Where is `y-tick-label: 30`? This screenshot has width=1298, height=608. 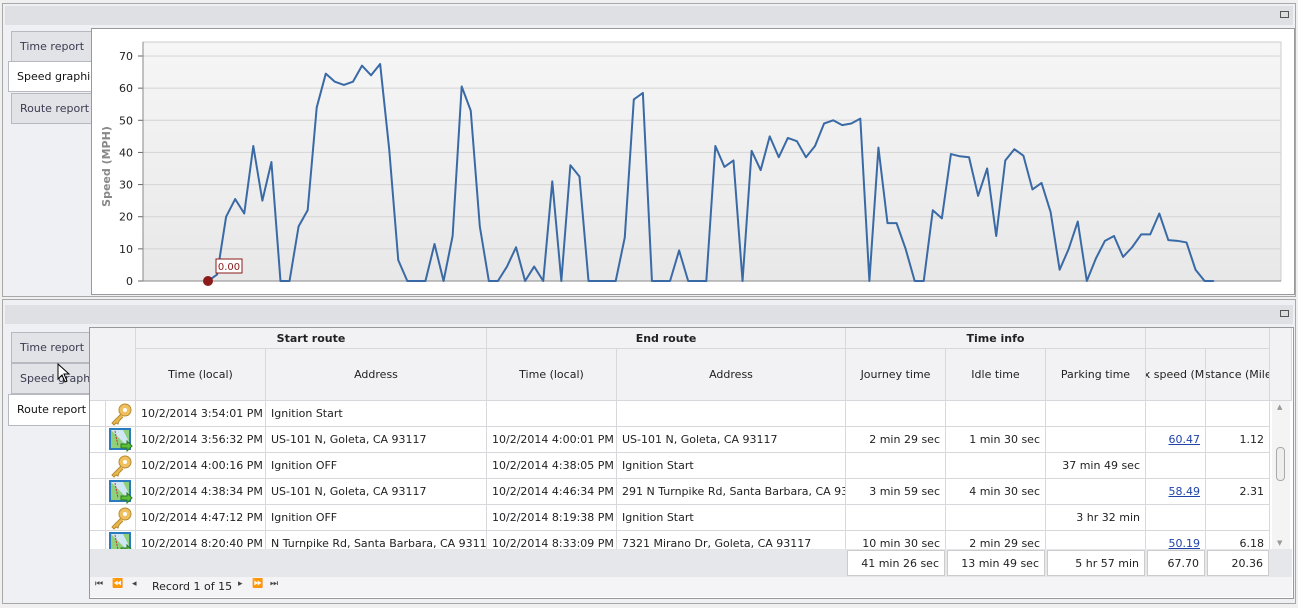 y-tick-label: 30 is located at coordinates (126, 185).